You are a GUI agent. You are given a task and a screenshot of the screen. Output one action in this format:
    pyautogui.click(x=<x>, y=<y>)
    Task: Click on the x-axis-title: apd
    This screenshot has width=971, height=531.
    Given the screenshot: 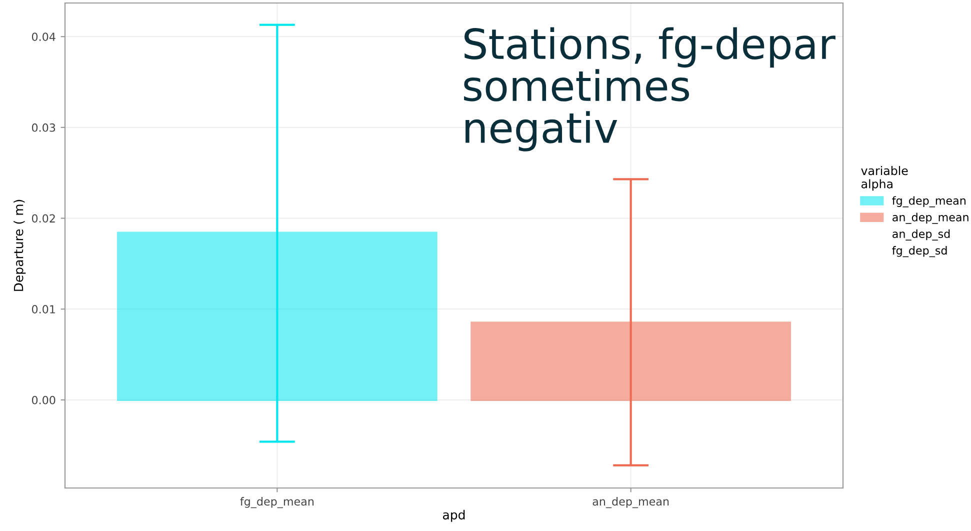 What is the action you would take?
    pyautogui.click(x=453, y=516)
    